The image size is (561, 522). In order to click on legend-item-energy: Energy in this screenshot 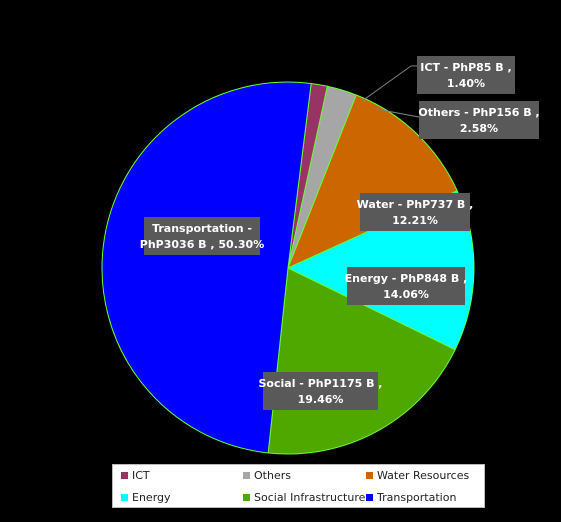, I will do `click(146, 497)`.